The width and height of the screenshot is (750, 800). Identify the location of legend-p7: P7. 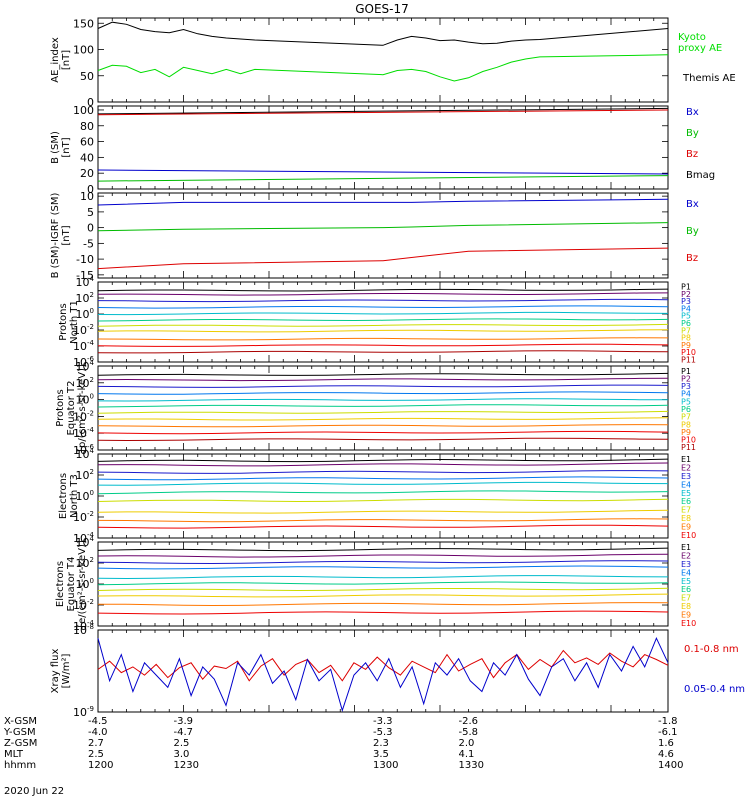
(686, 330).